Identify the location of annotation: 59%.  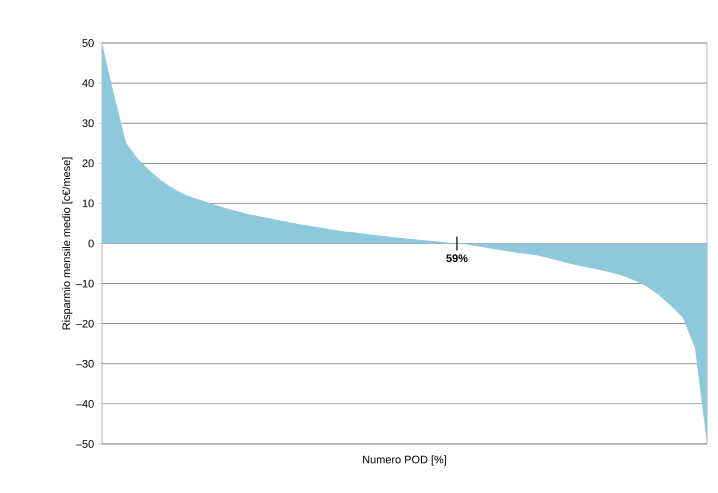
(457, 258).